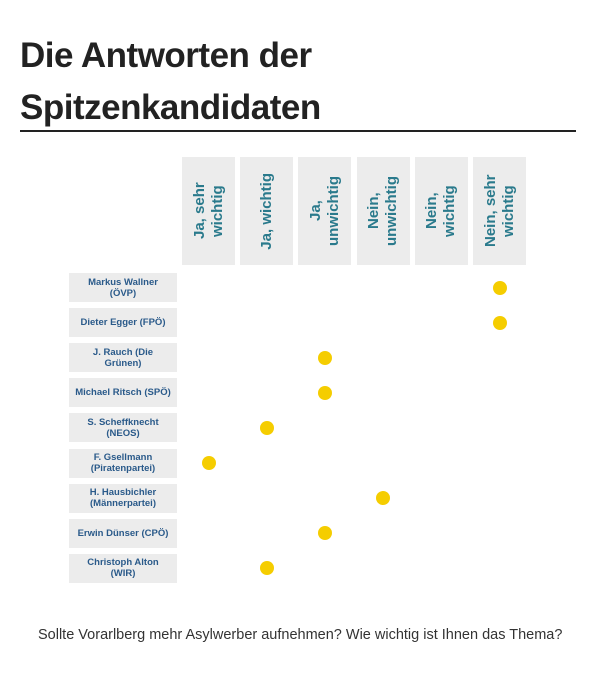 This screenshot has height=699, width=599. What do you see at coordinates (123, 428) in the screenshot?
I see `row-label: S. Scheffknecht (NEOS)` at bounding box center [123, 428].